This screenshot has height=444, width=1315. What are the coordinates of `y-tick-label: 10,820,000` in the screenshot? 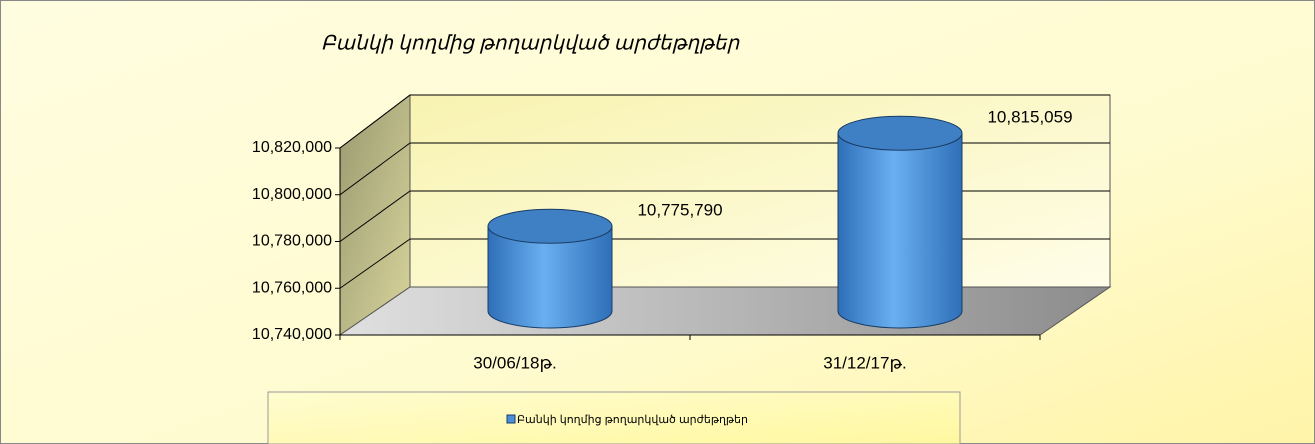 It's located at (292, 147).